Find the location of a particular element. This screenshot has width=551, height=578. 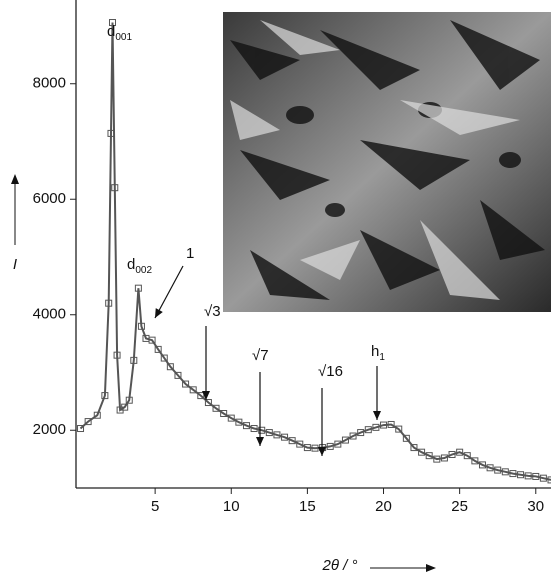

annotation: √16 is located at coordinates (330, 371).